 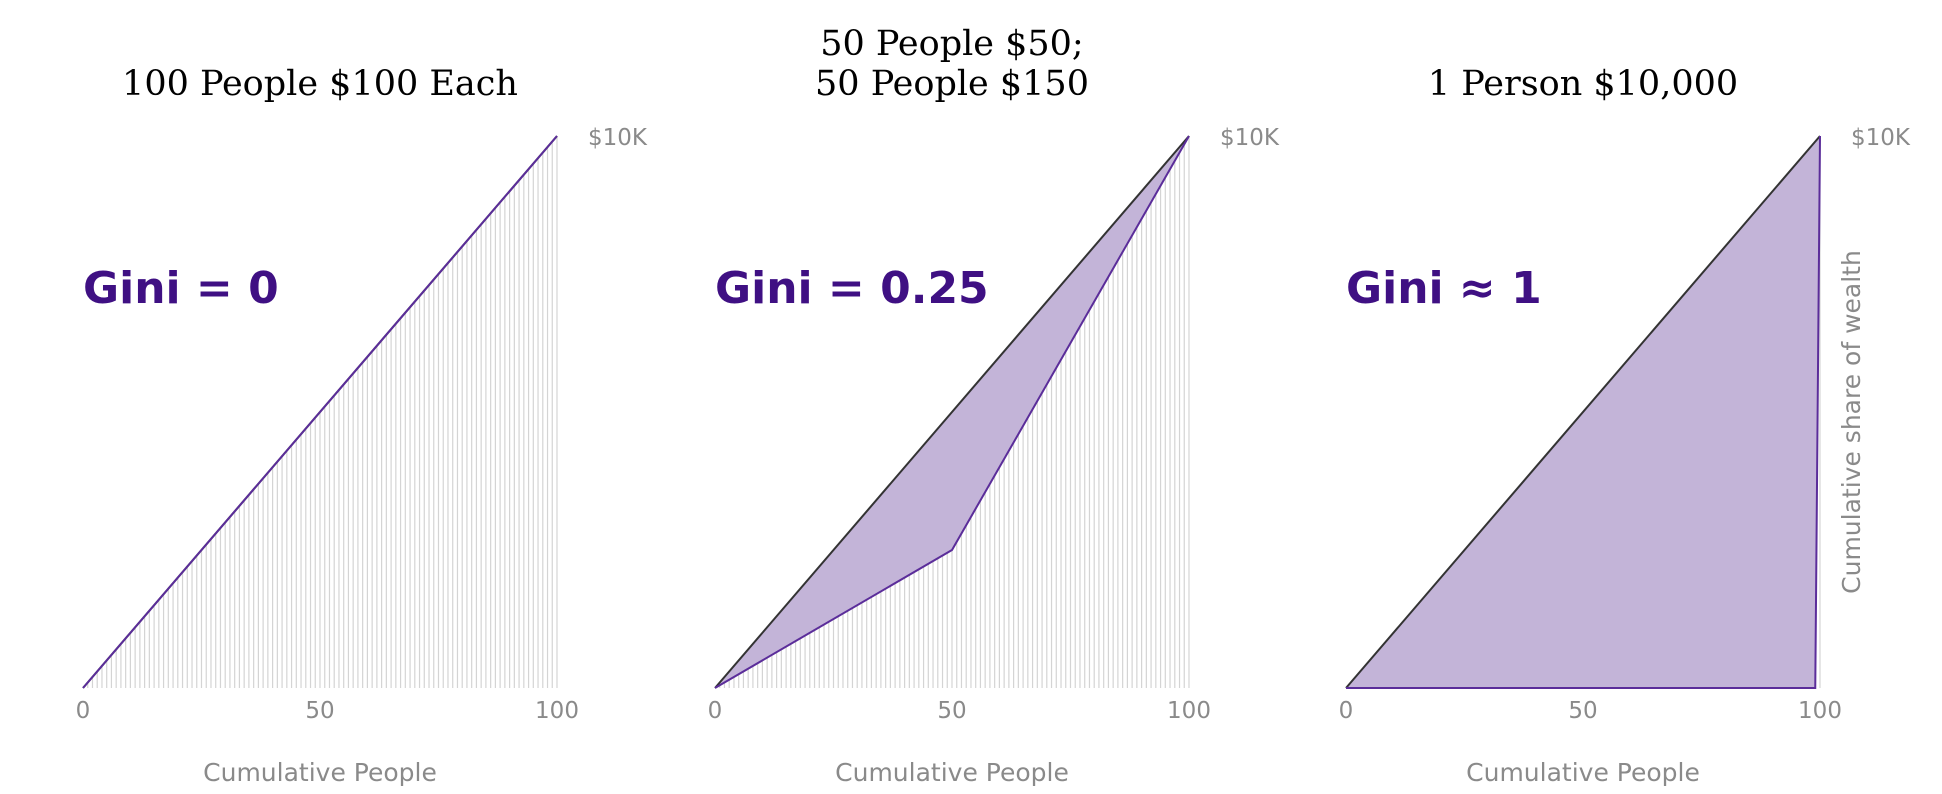 What do you see at coordinates (852, 288) in the screenshot?
I see `gini-annotation: Gini = 0.25` at bounding box center [852, 288].